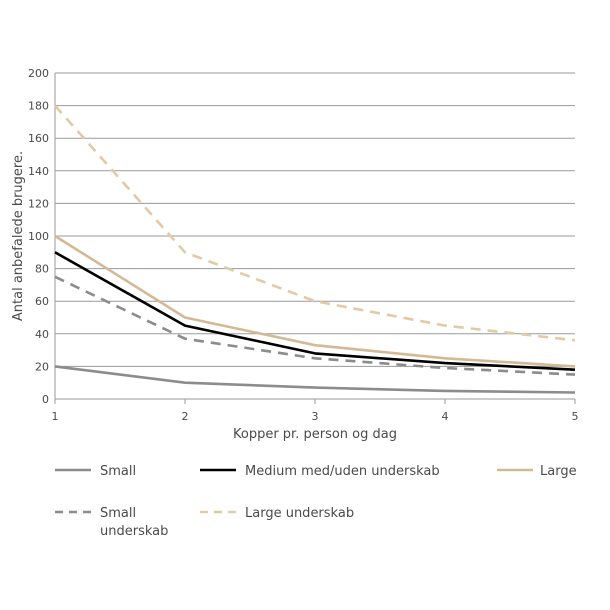 The height and width of the screenshot is (610, 610). I want to click on y-tick-label: 120, so click(38, 203).